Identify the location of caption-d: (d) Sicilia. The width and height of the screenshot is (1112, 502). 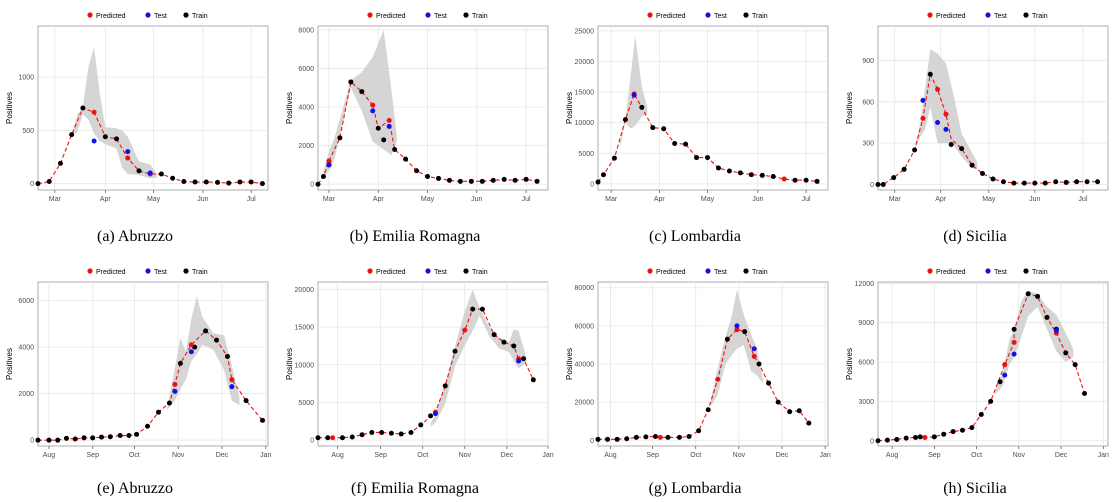
(975, 237).